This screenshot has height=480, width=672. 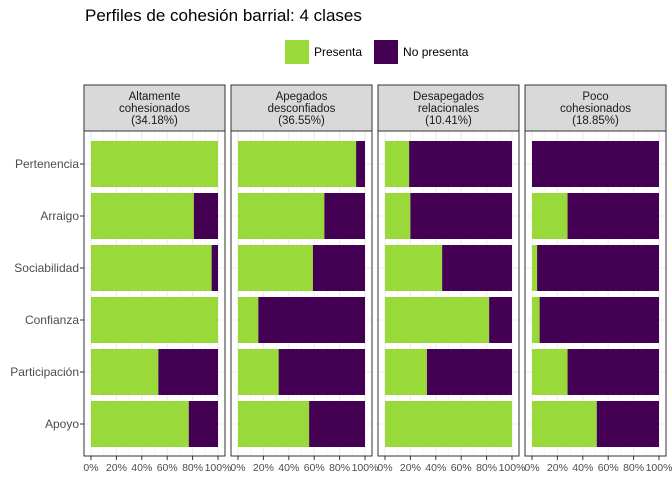 I want to click on facet-label: relacionales, so click(x=449, y=109).